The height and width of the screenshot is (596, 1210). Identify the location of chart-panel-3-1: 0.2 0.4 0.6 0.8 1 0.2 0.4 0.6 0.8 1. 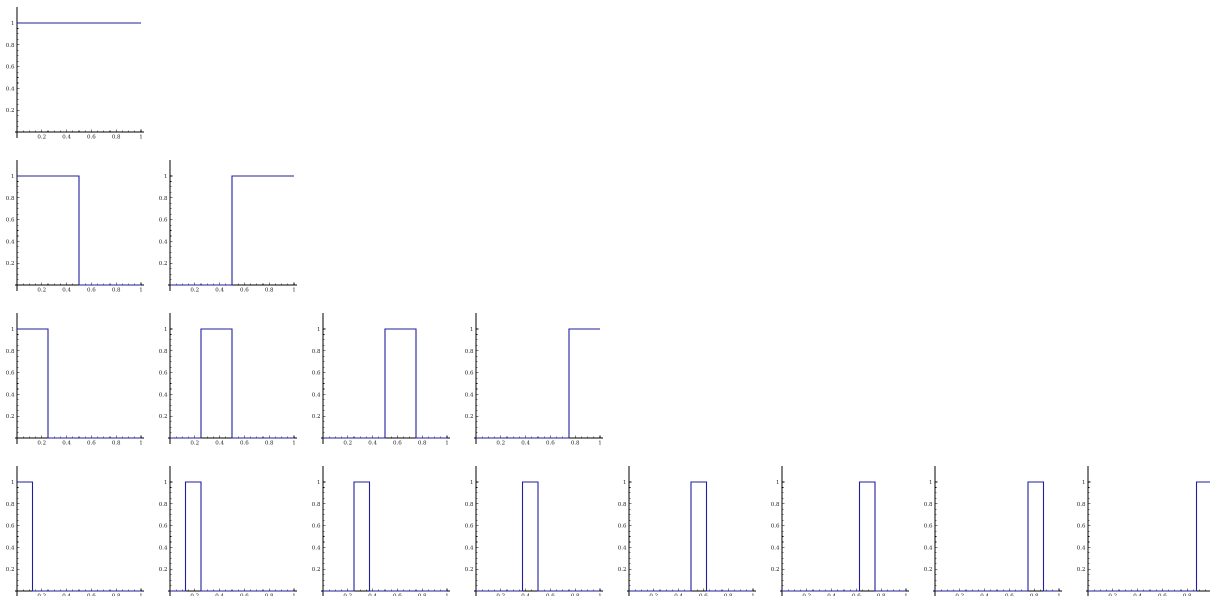
(75, 380).